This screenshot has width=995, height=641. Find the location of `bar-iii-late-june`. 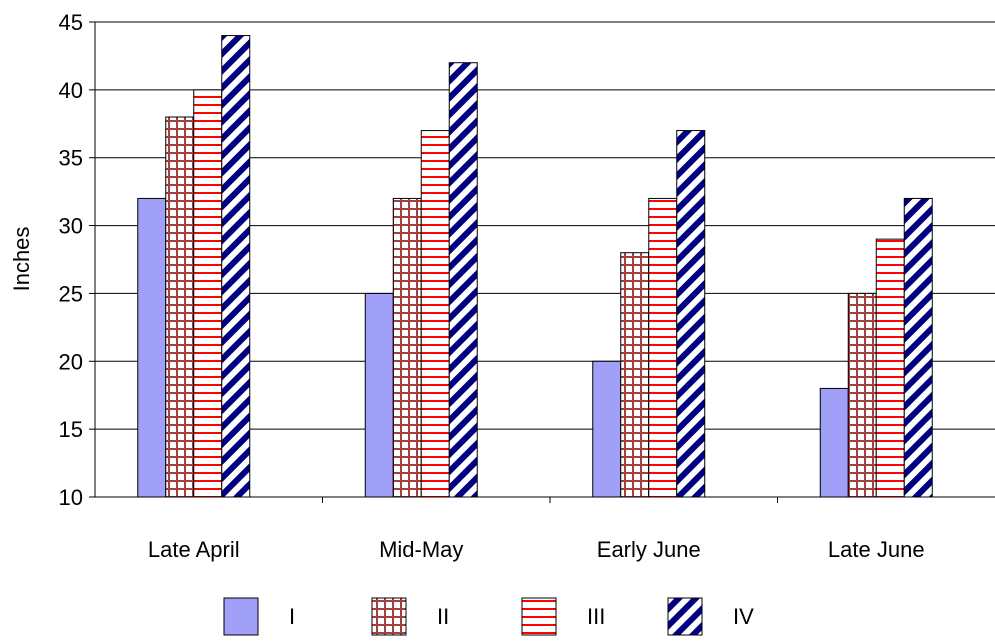

bar-iii-late-june is located at coordinates (890, 368).